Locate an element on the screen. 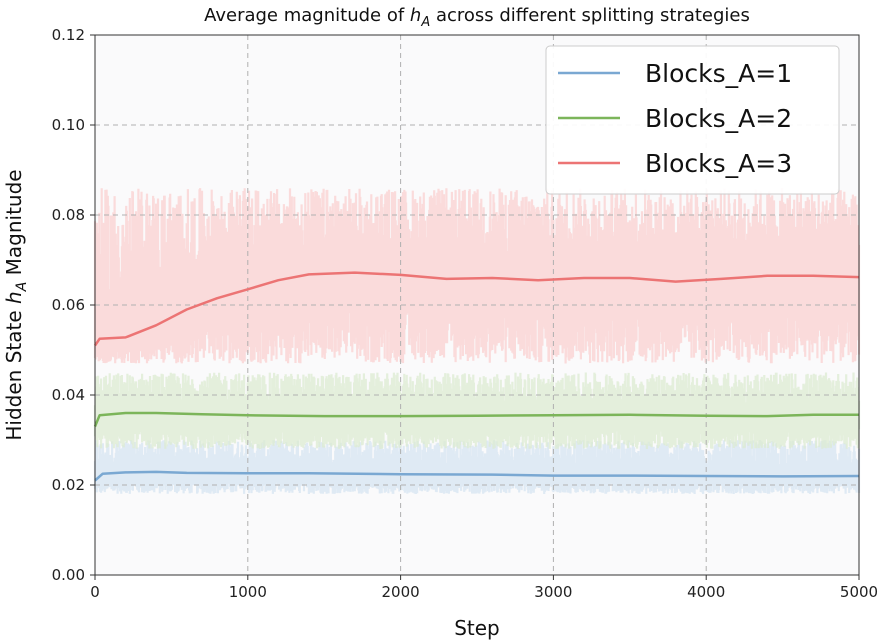 The height and width of the screenshot is (641, 881). legend-label-2: Blocks_A=2 is located at coordinates (718, 118).